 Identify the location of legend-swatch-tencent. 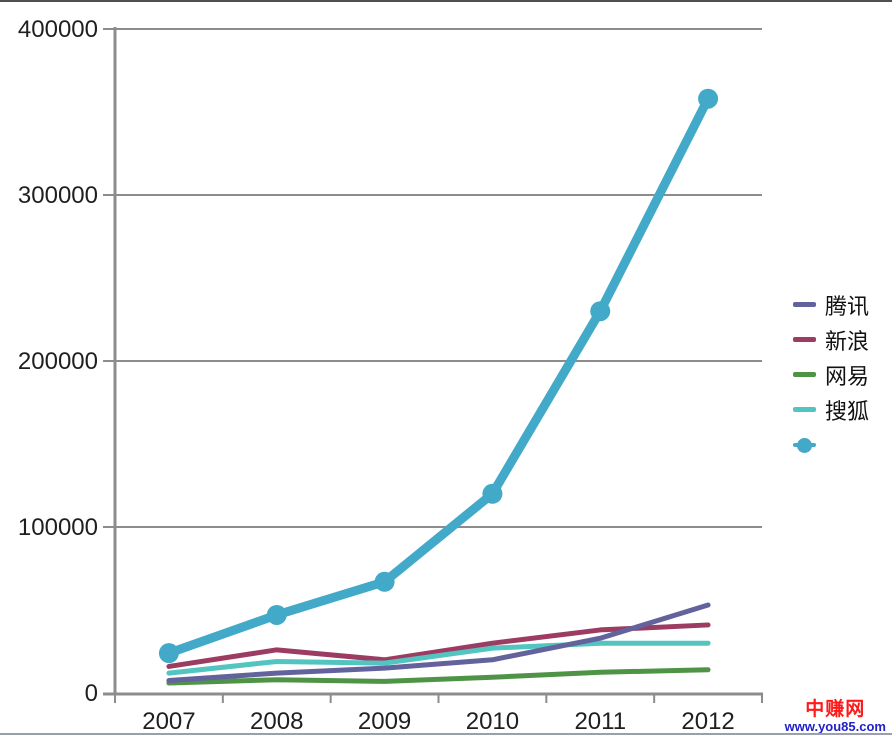
(804, 304).